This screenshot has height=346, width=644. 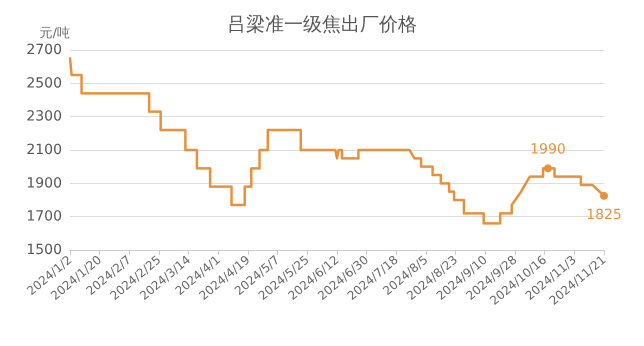 I want to click on y-tick-label: 2700, so click(x=44, y=50).